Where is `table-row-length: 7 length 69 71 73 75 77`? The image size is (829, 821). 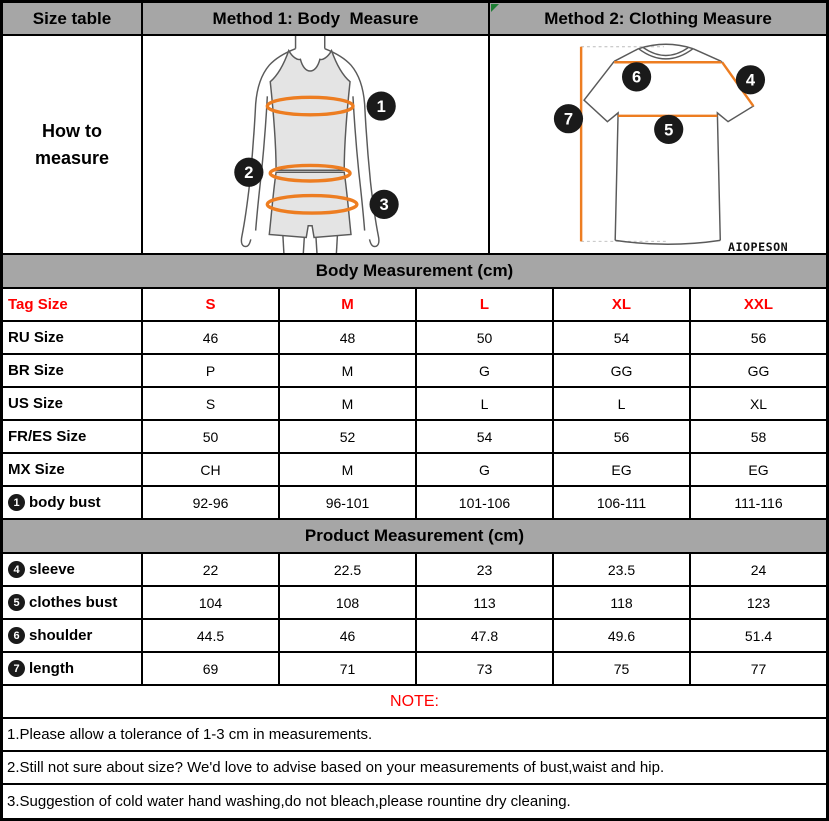 table-row-length: 7 length 69 71 73 75 77 is located at coordinates (414, 669).